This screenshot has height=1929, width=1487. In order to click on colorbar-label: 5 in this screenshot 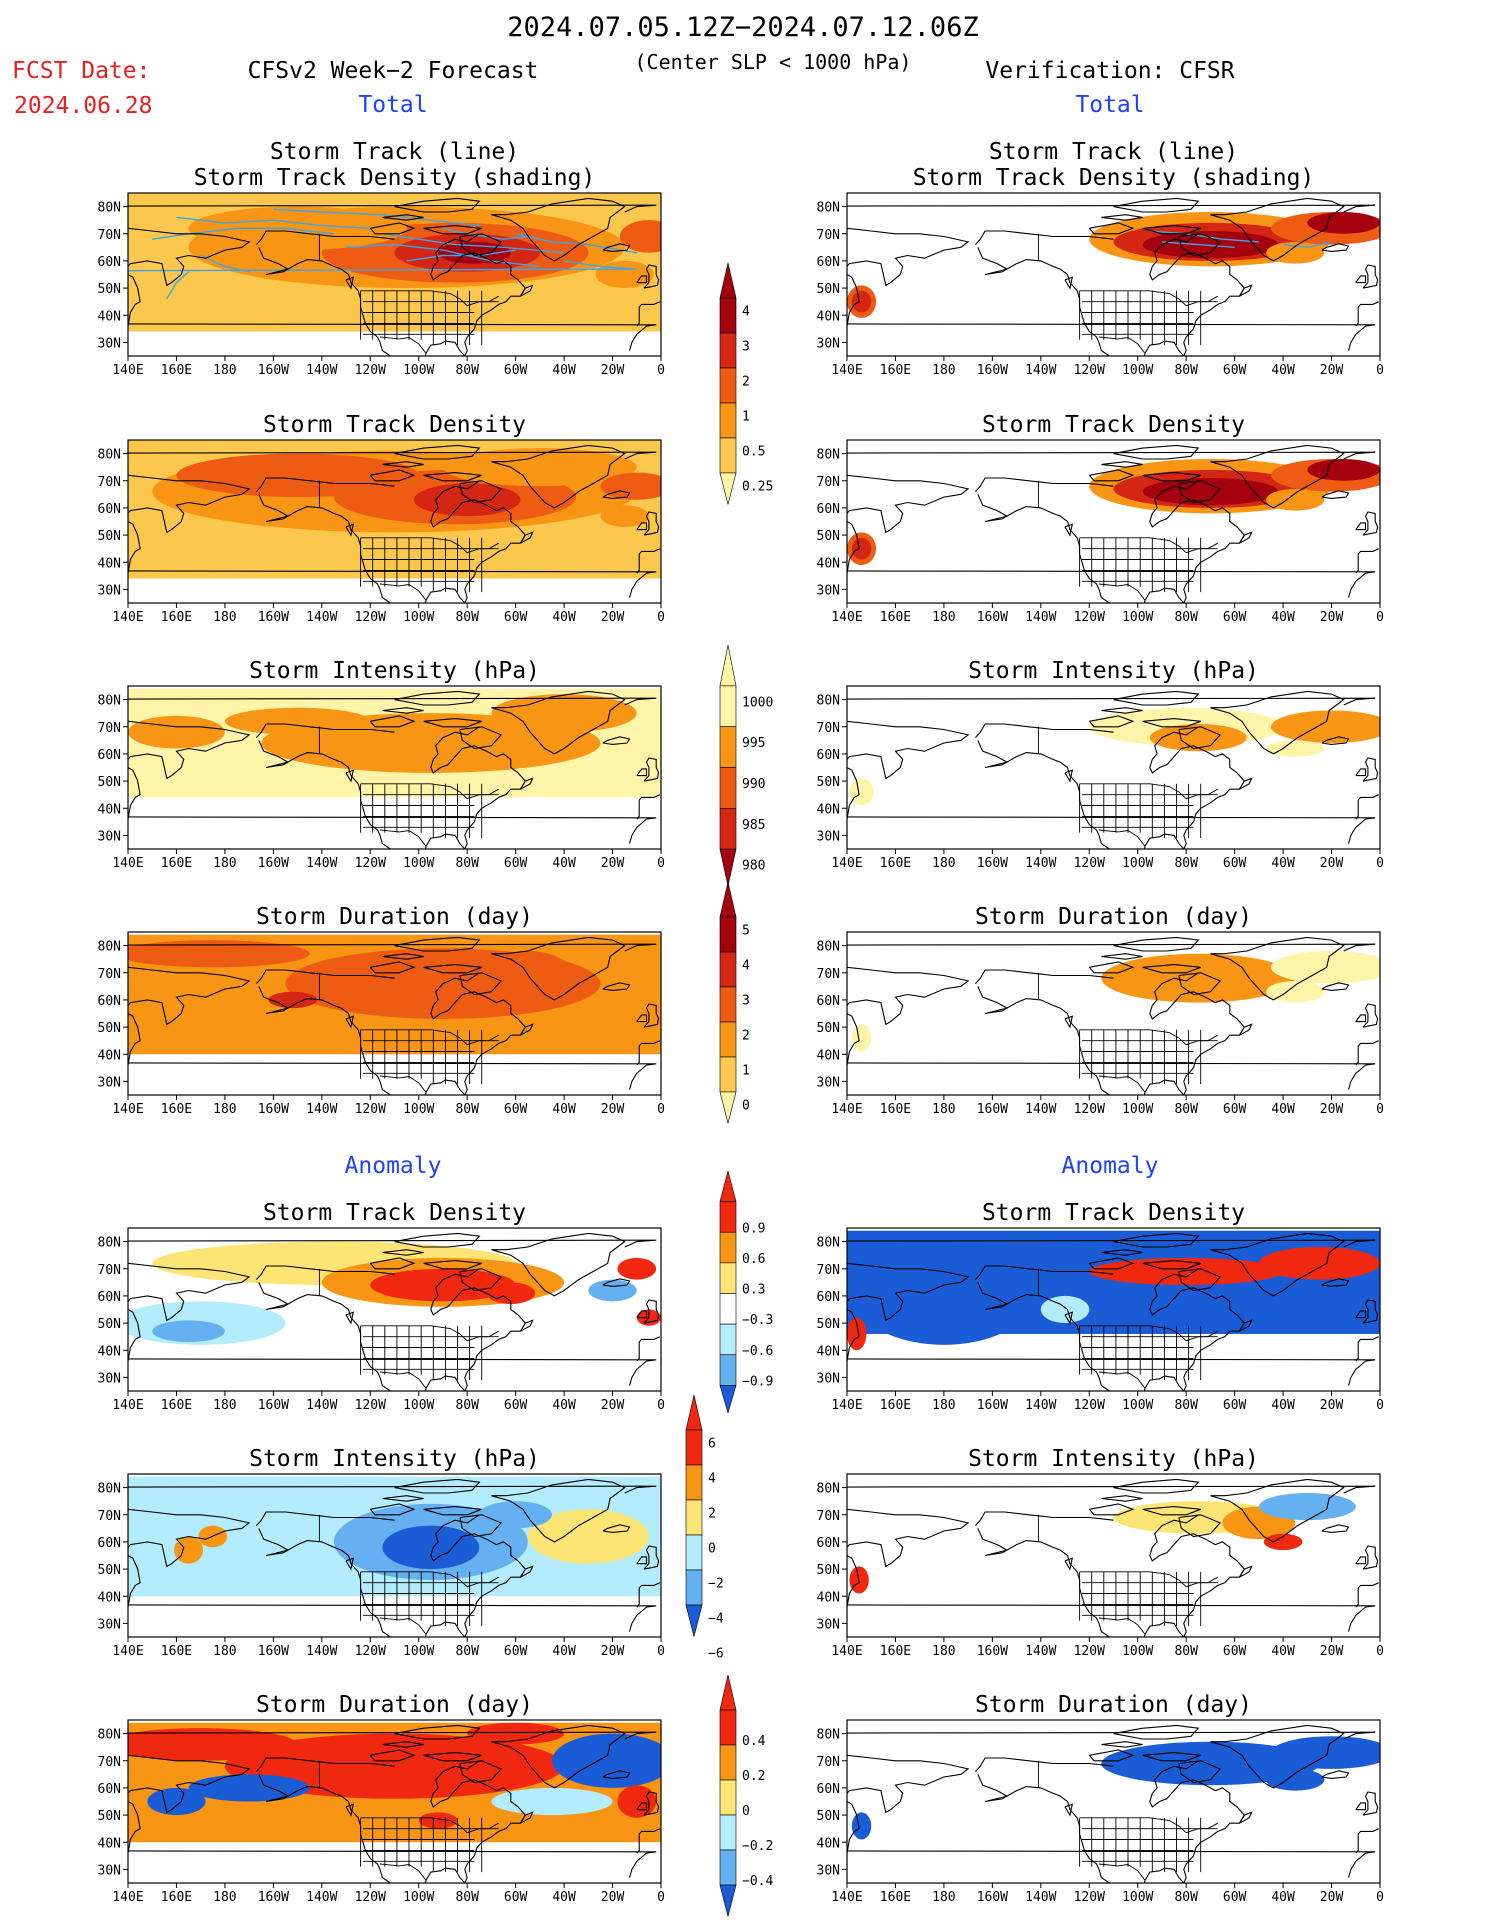, I will do `click(746, 931)`.